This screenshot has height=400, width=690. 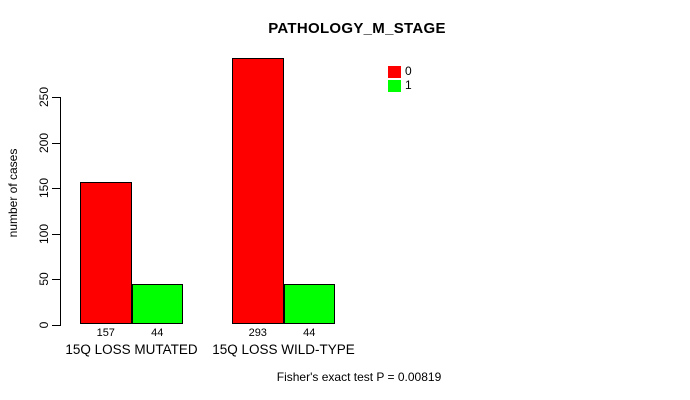 I want to click on legend-item-series-1: 1, so click(x=400, y=85).